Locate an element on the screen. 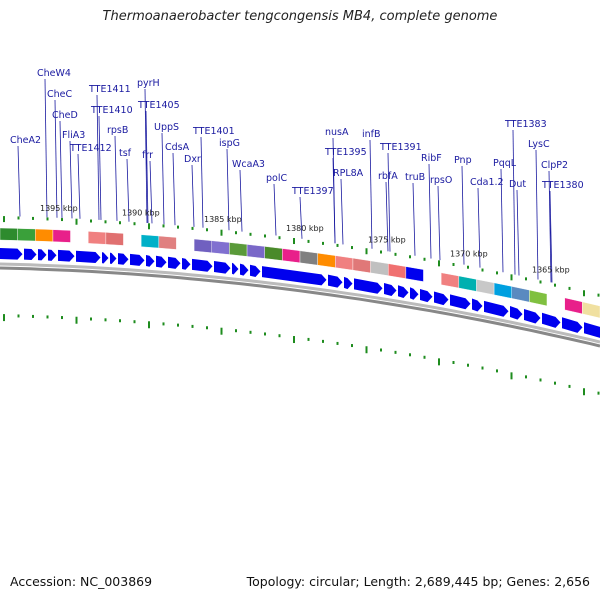 Image resolution: width=600 pixels, height=600 pixels. gene-label: pyrH is located at coordinates (148, 83).